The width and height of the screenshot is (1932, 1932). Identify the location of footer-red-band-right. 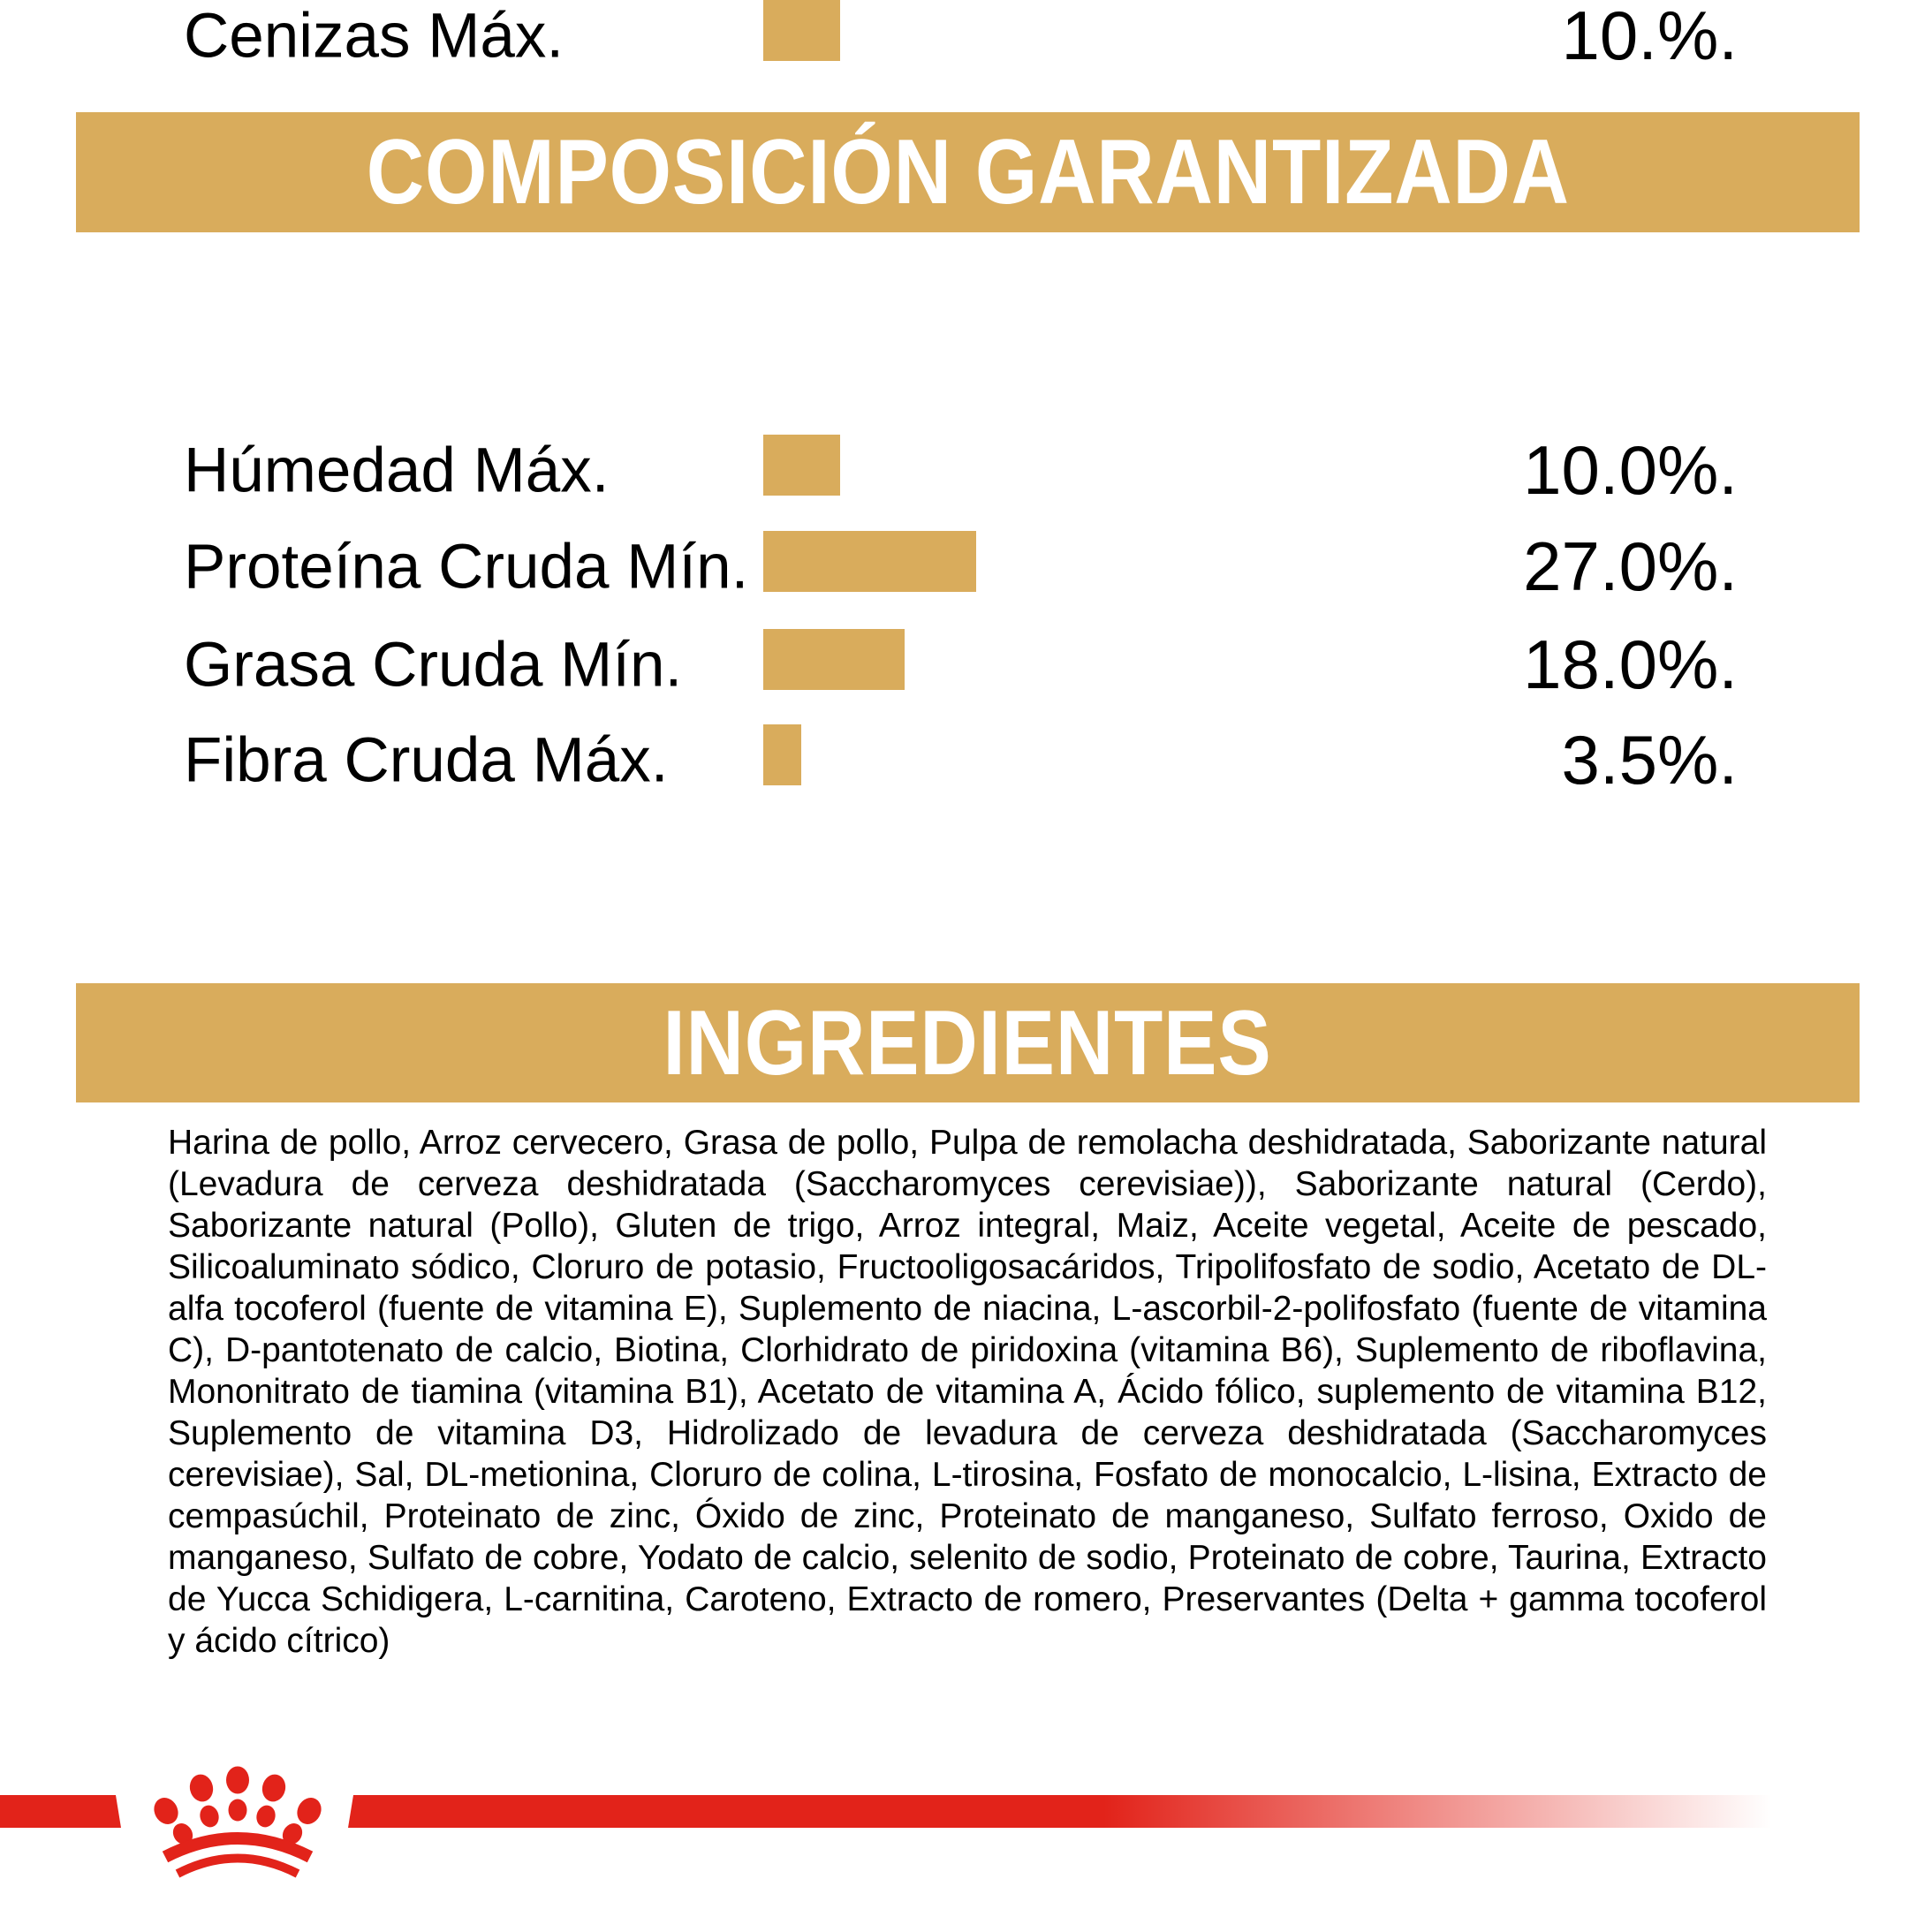
(1075, 1812).